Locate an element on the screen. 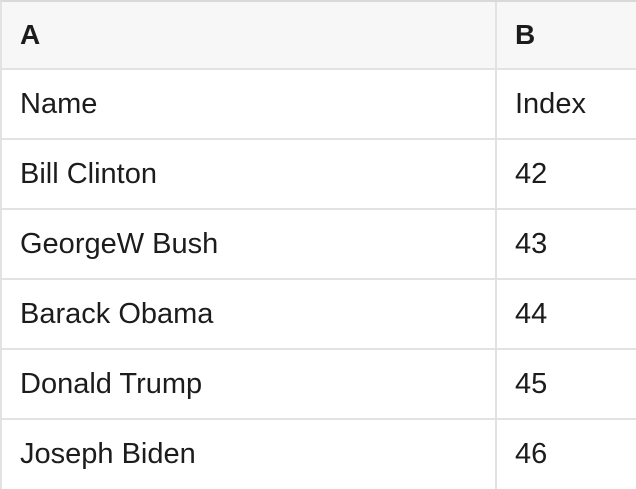 Image resolution: width=636 pixels, height=489 pixels. cell-b4-index: 44 is located at coordinates (566, 315).